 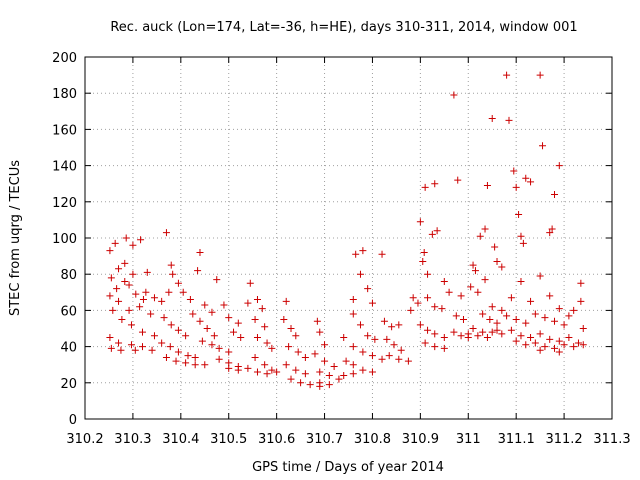 What do you see at coordinates (68, 384) in the screenshot?
I see `y-tick-label: 20` at bounding box center [68, 384].